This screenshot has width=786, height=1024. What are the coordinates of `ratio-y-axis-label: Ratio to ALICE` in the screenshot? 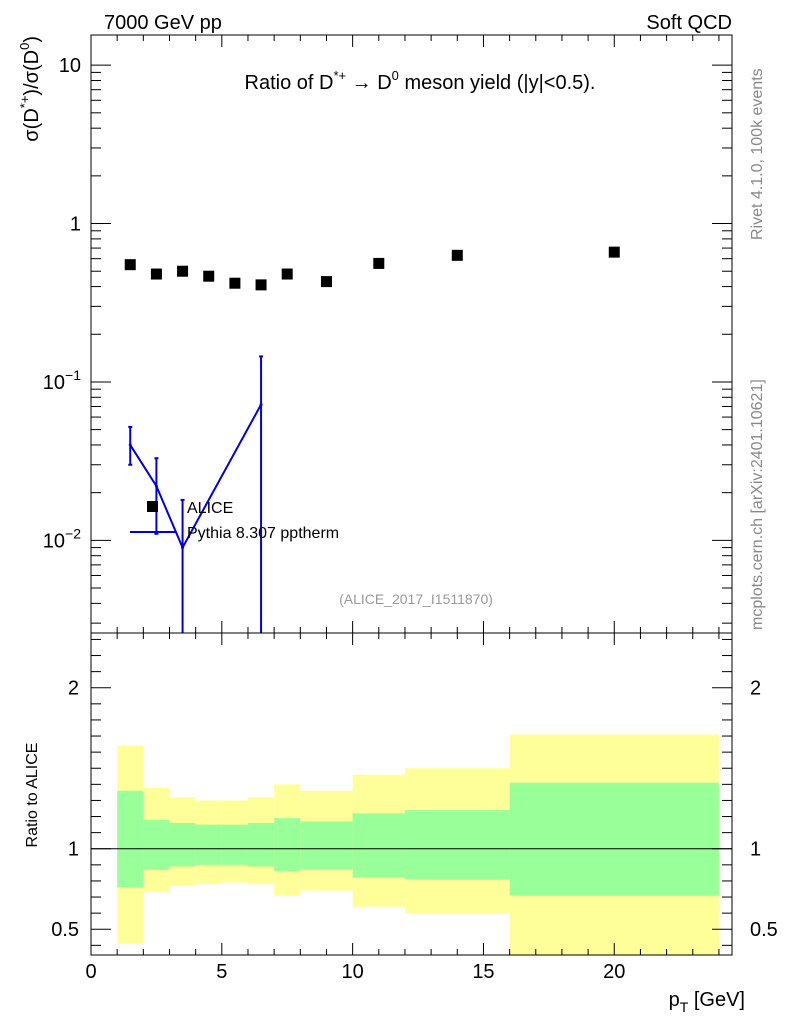 It's located at (32, 795).